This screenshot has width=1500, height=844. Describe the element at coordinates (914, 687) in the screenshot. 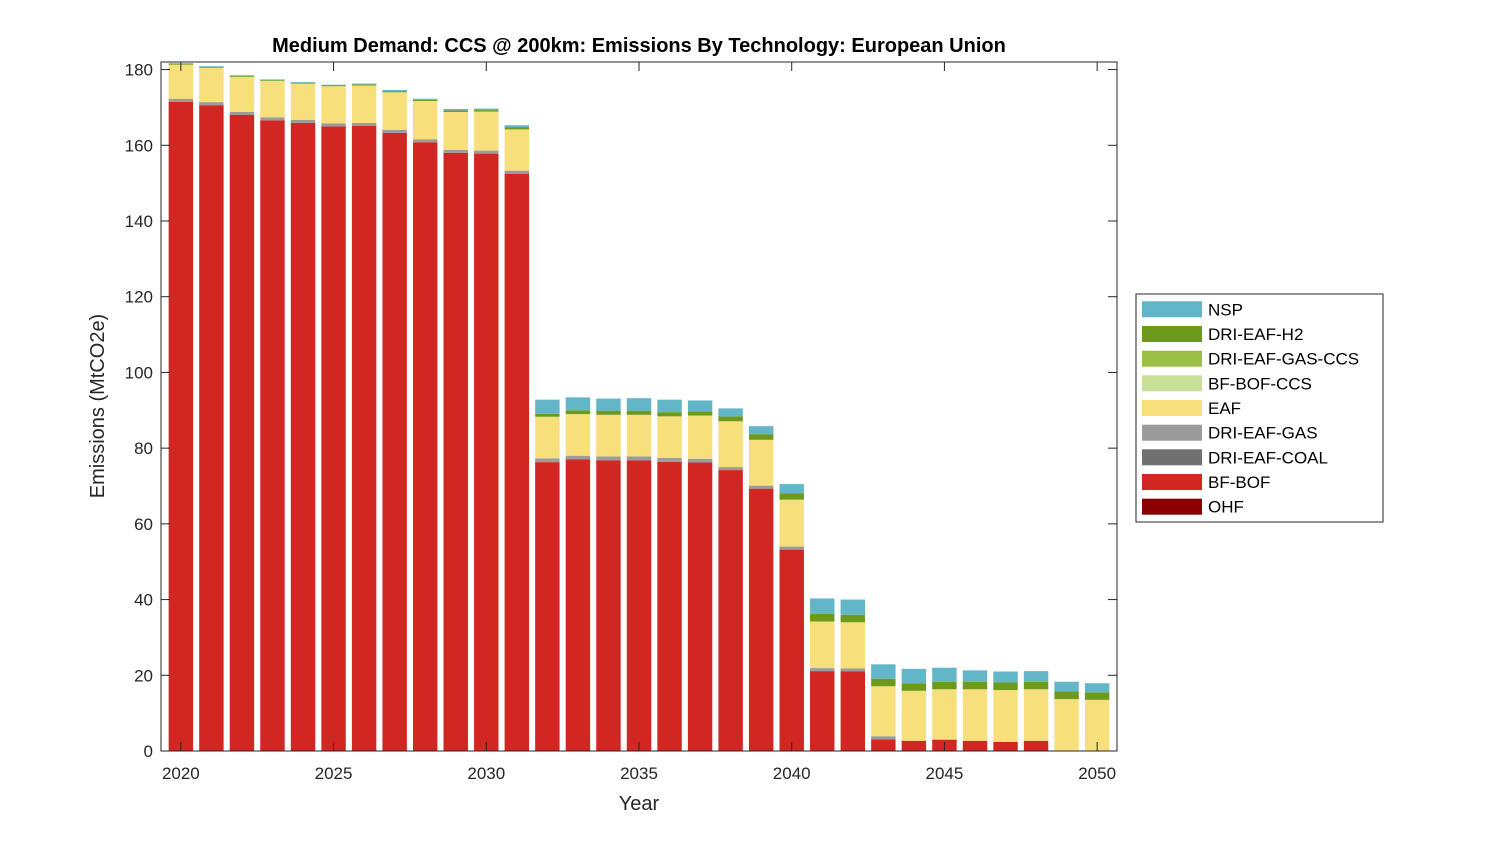

I see `bar-segment-dri-eaf-h2-2044` at that location.